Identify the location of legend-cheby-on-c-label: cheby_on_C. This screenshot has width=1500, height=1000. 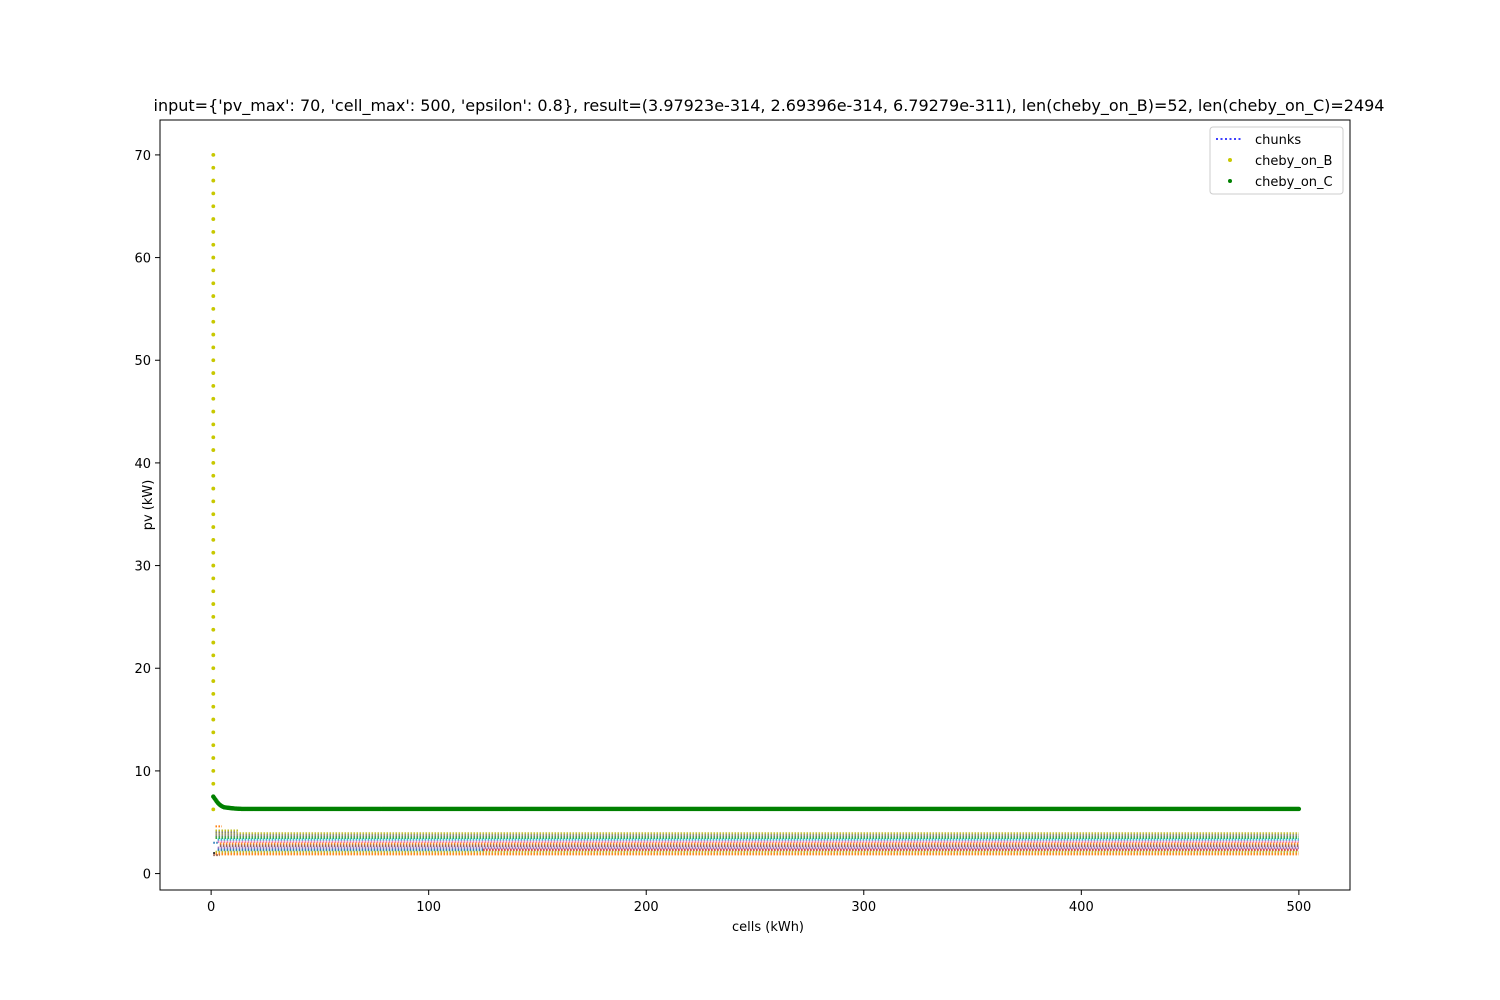
(1294, 182).